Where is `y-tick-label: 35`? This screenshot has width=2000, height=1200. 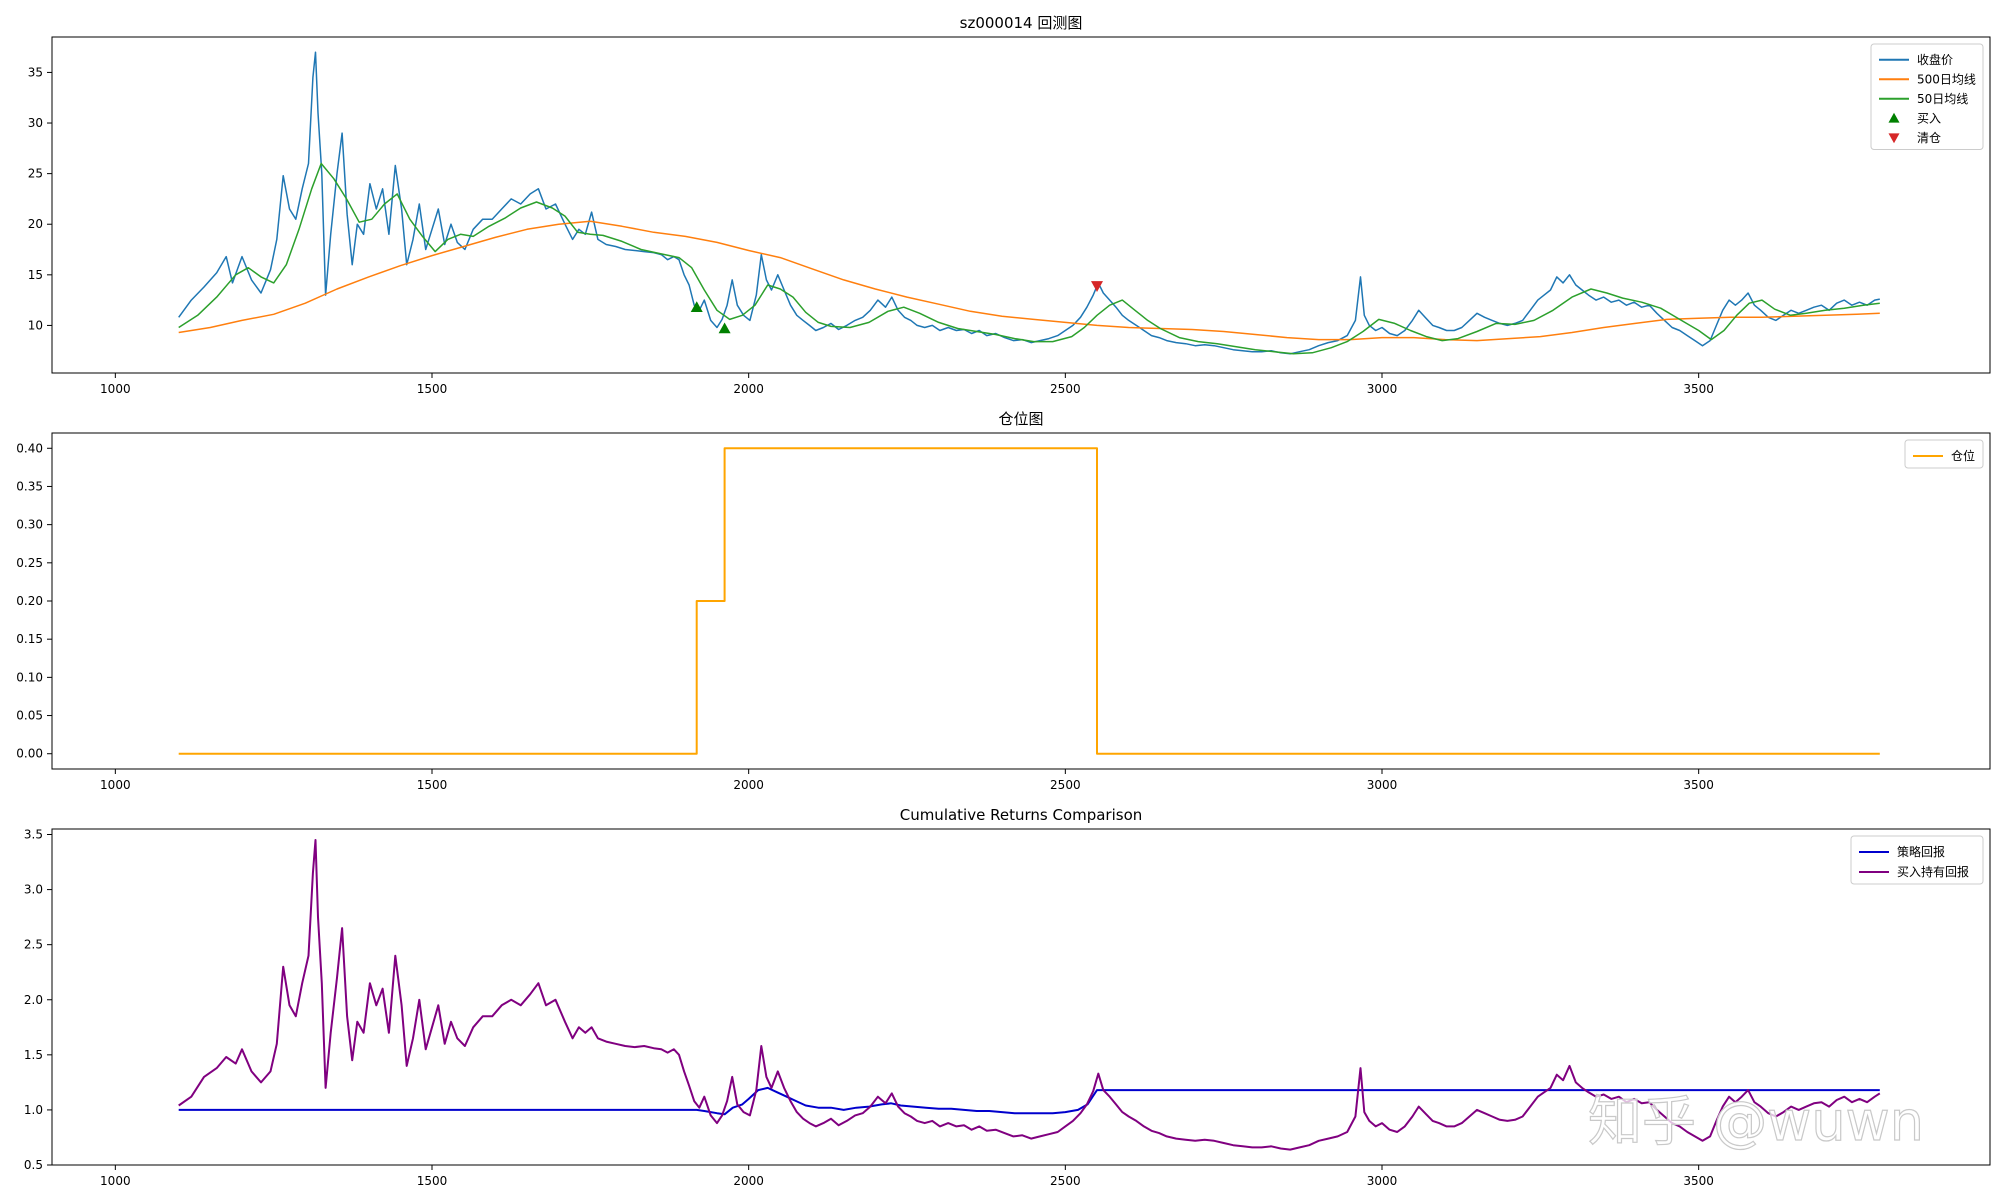
y-tick-label: 35 is located at coordinates (35, 72).